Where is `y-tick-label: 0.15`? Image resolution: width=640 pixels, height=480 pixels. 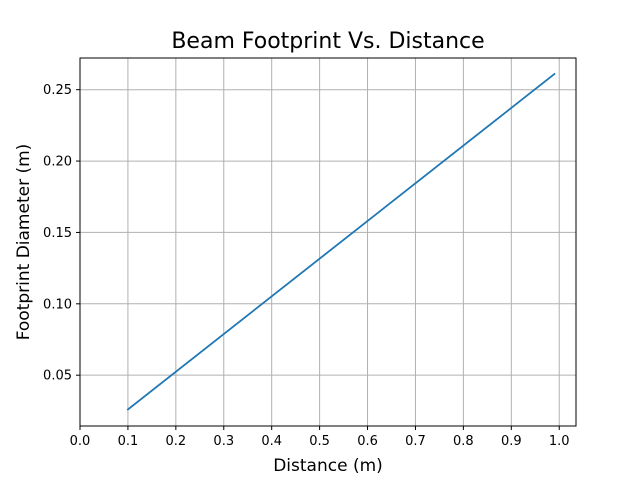
y-tick-label: 0.15 is located at coordinates (57, 233).